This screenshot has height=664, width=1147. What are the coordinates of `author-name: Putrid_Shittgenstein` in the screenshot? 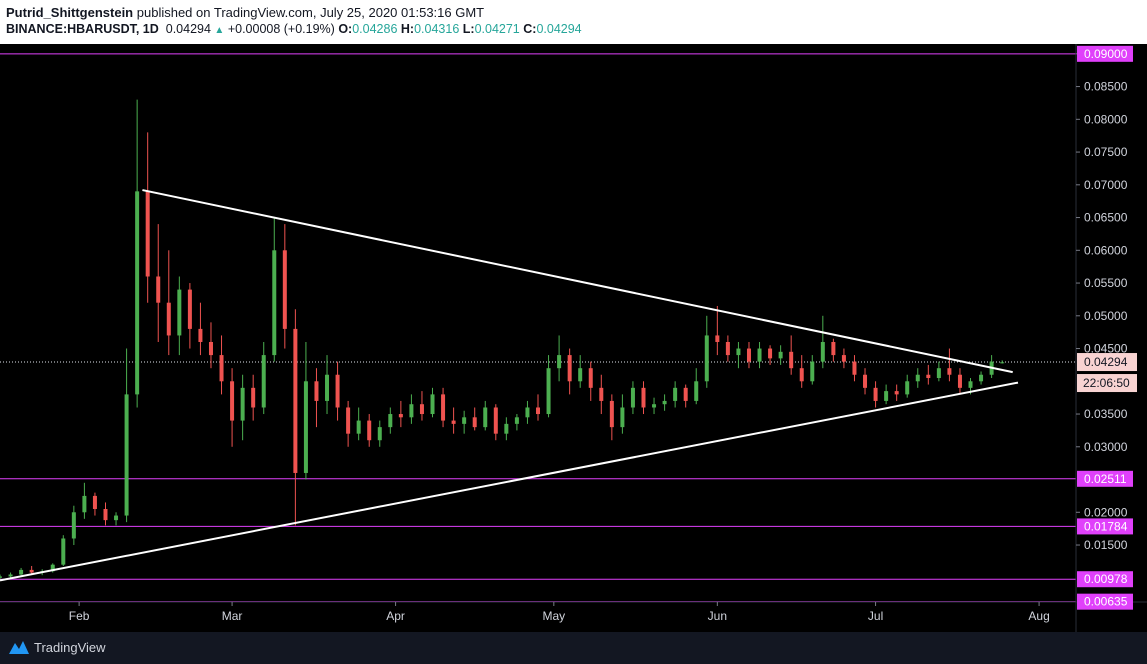 It's located at (70, 12).